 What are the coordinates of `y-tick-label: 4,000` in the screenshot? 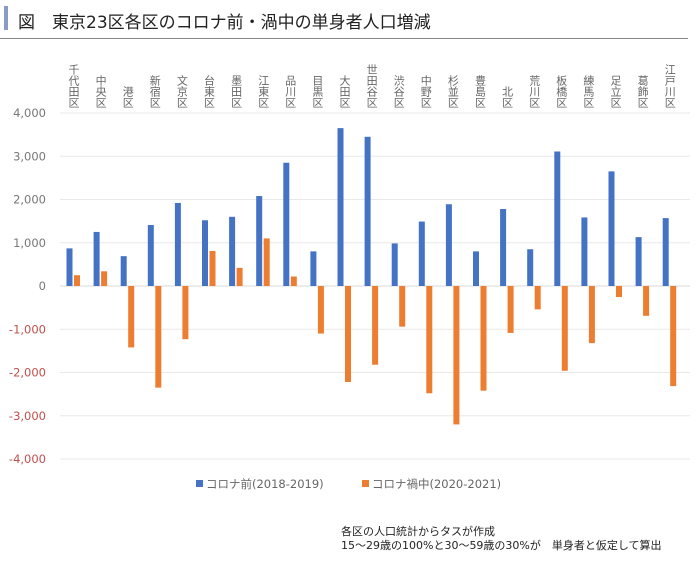 It's located at (29, 113).